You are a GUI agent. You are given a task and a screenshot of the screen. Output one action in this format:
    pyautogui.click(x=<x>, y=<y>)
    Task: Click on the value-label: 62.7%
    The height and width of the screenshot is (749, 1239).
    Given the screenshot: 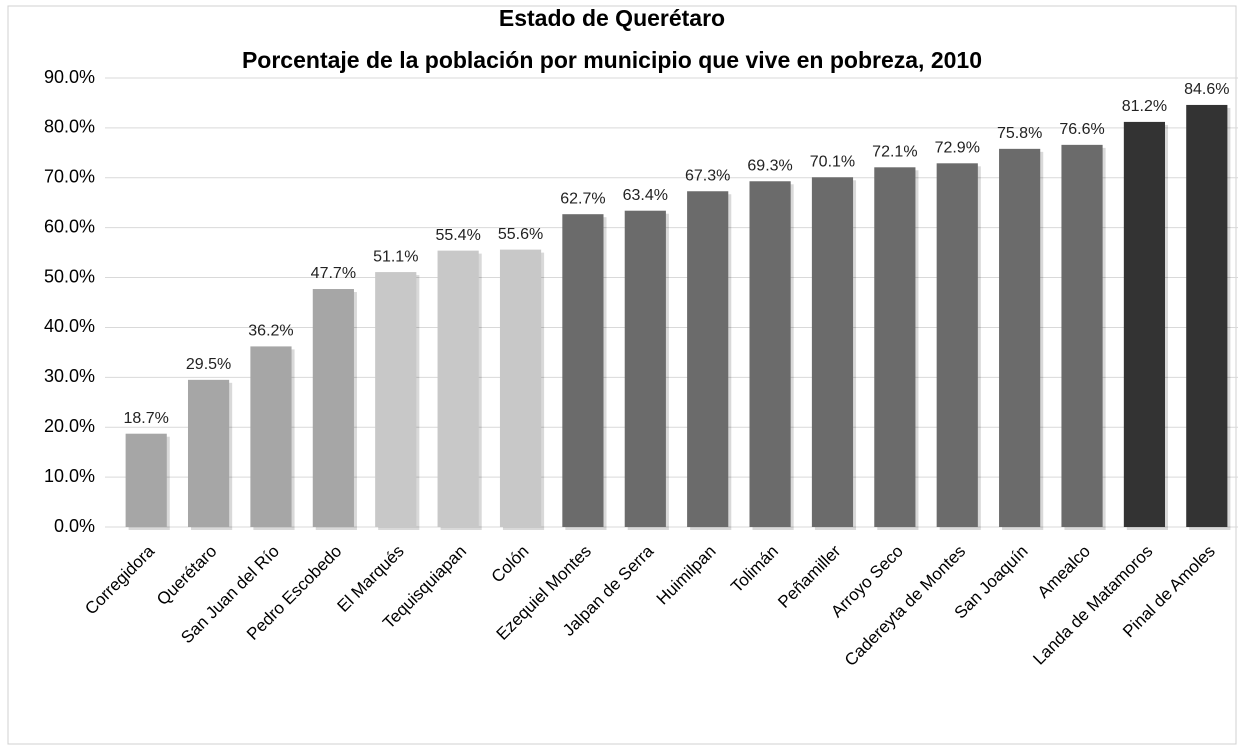 What is the action you would take?
    pyautogui.click(x=582, y=198)
    